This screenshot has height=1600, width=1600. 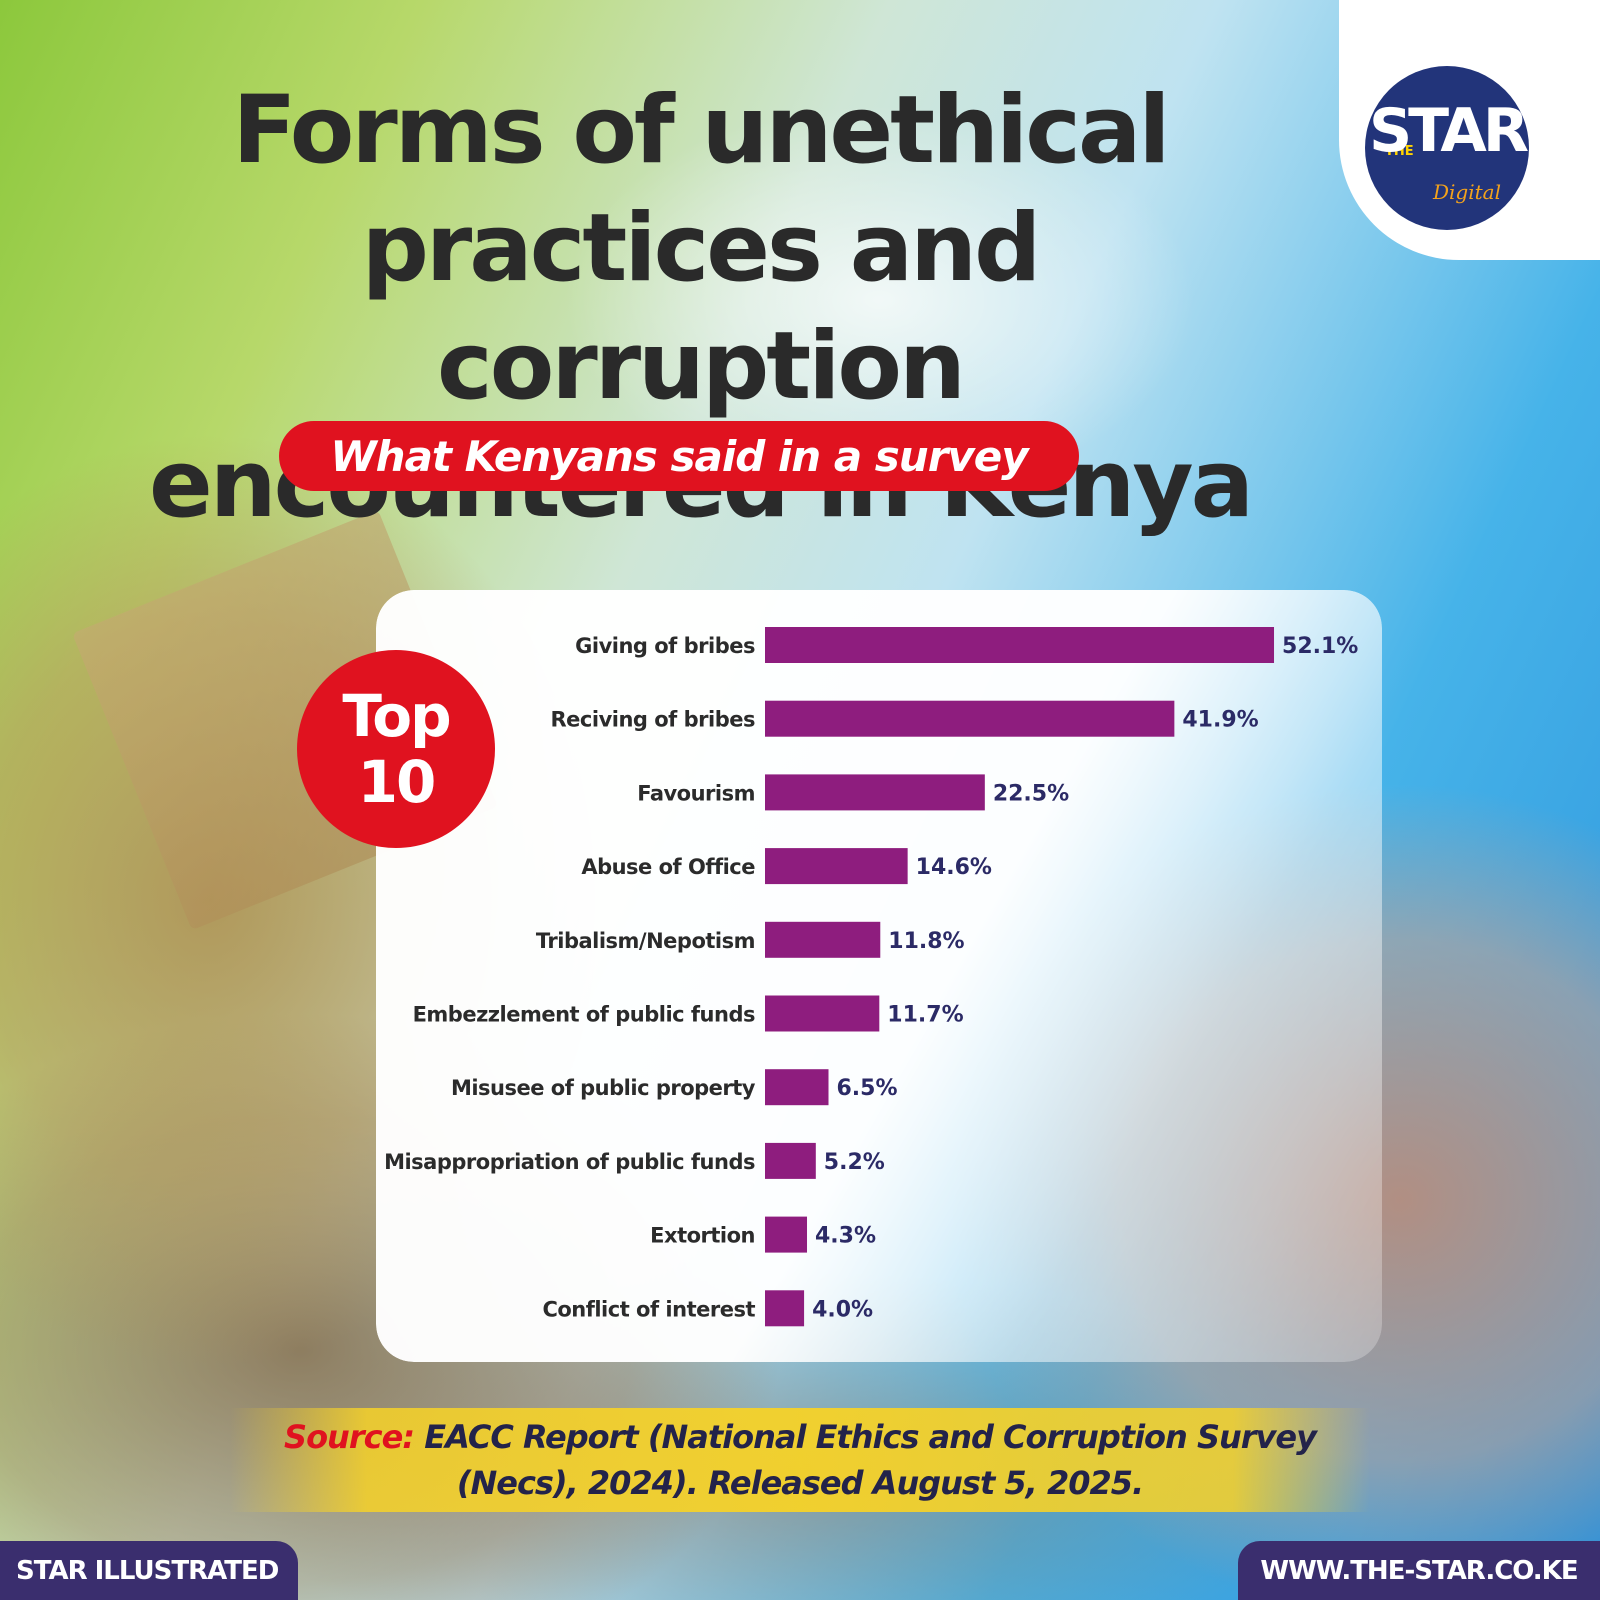 I want to click on category-label: Extortion, so click(x=702, y=1236).